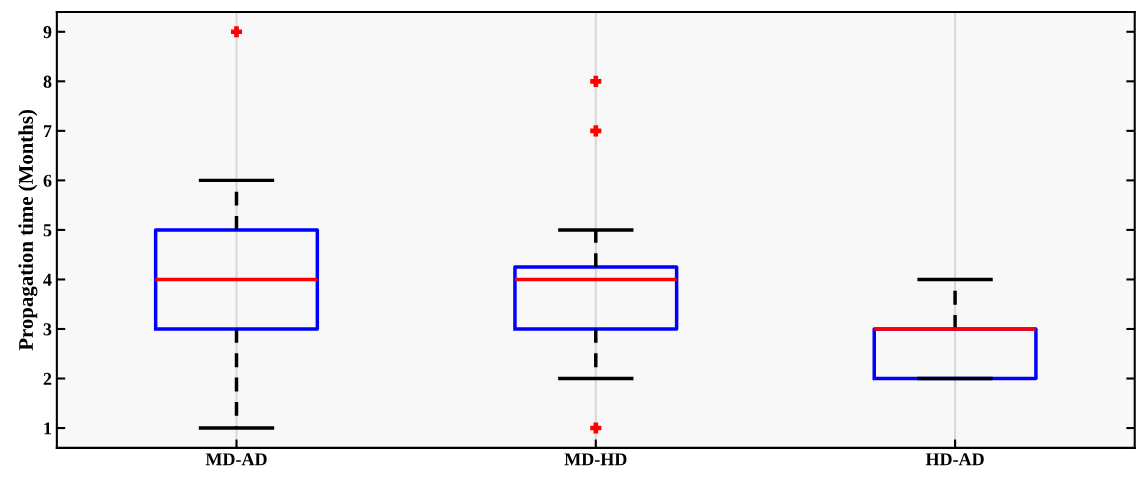 This screenshot has width=1137, height=479. What do you see at coordinates (47, 131) in the screenshot?
I see `y-tick-label: 7` at bounding box center [47, 131].